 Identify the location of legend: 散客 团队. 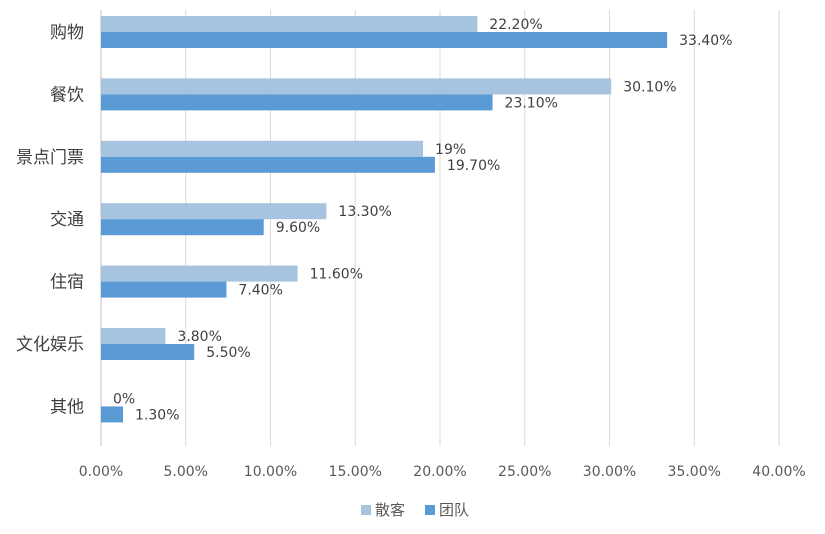
(415, 510).